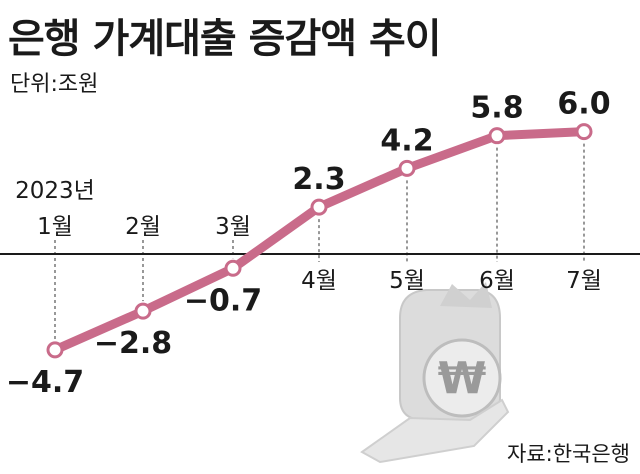 The height and width of the screenshot is (474, 640). Describe the element at coordinates (143, 227) in the screenshot. I see `category-label-2: 2월` at that location.